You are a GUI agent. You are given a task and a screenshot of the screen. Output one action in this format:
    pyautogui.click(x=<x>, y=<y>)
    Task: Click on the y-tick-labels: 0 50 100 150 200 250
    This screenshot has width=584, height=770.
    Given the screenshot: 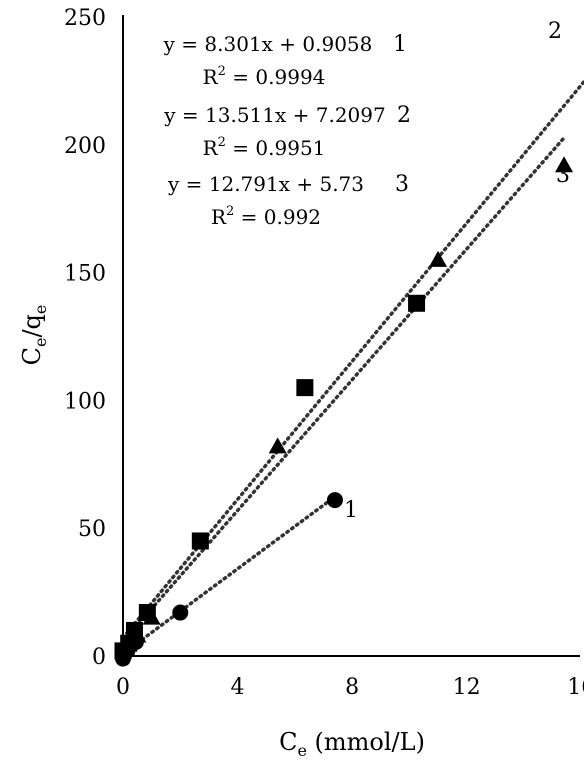 What is the action you would take?
    pyautogui.click(x=85, y=338)
    